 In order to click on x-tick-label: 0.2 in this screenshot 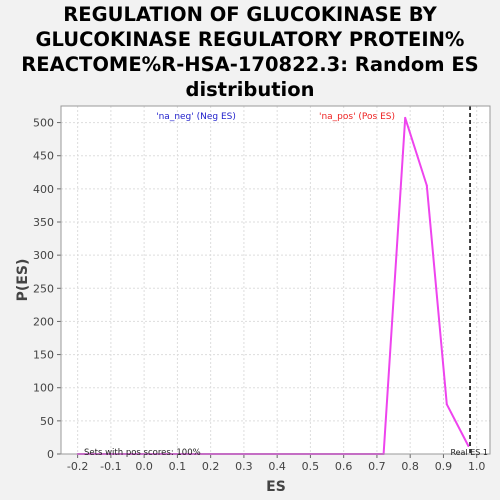, I will do `click(211, 466)`.